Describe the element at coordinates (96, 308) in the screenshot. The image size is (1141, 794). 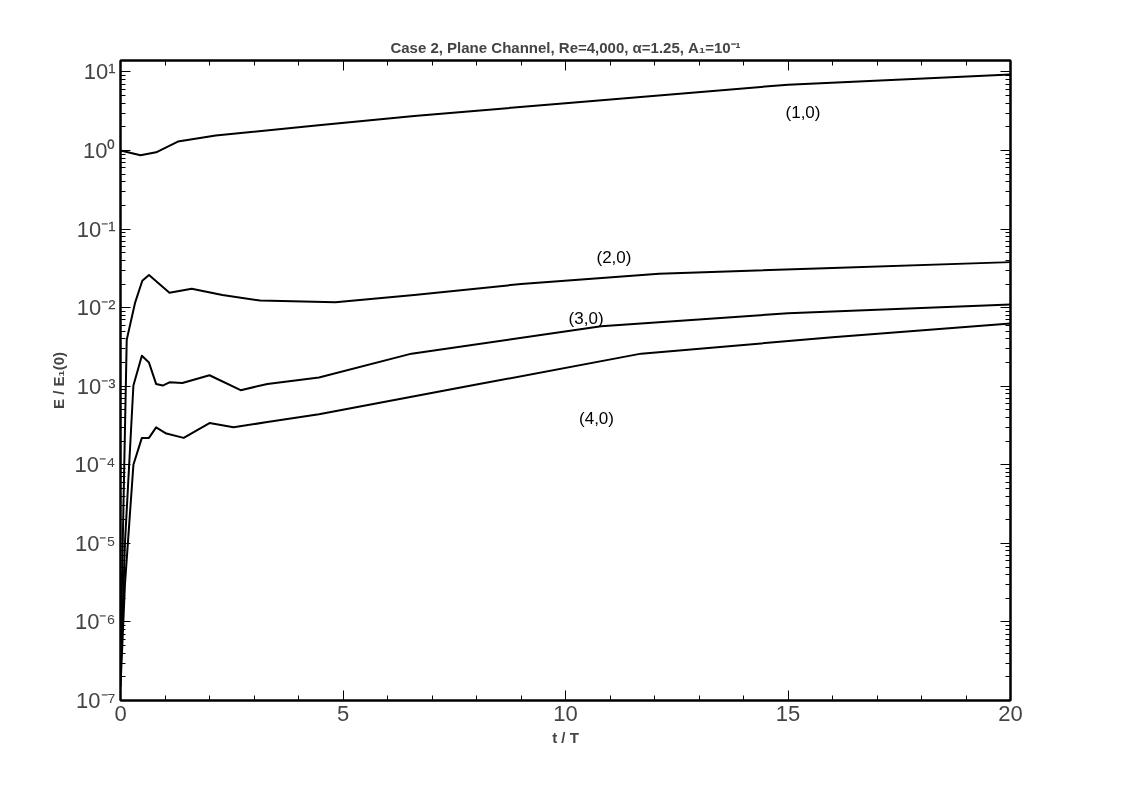
I see `y-tick-label: 10⁻²` at that location.